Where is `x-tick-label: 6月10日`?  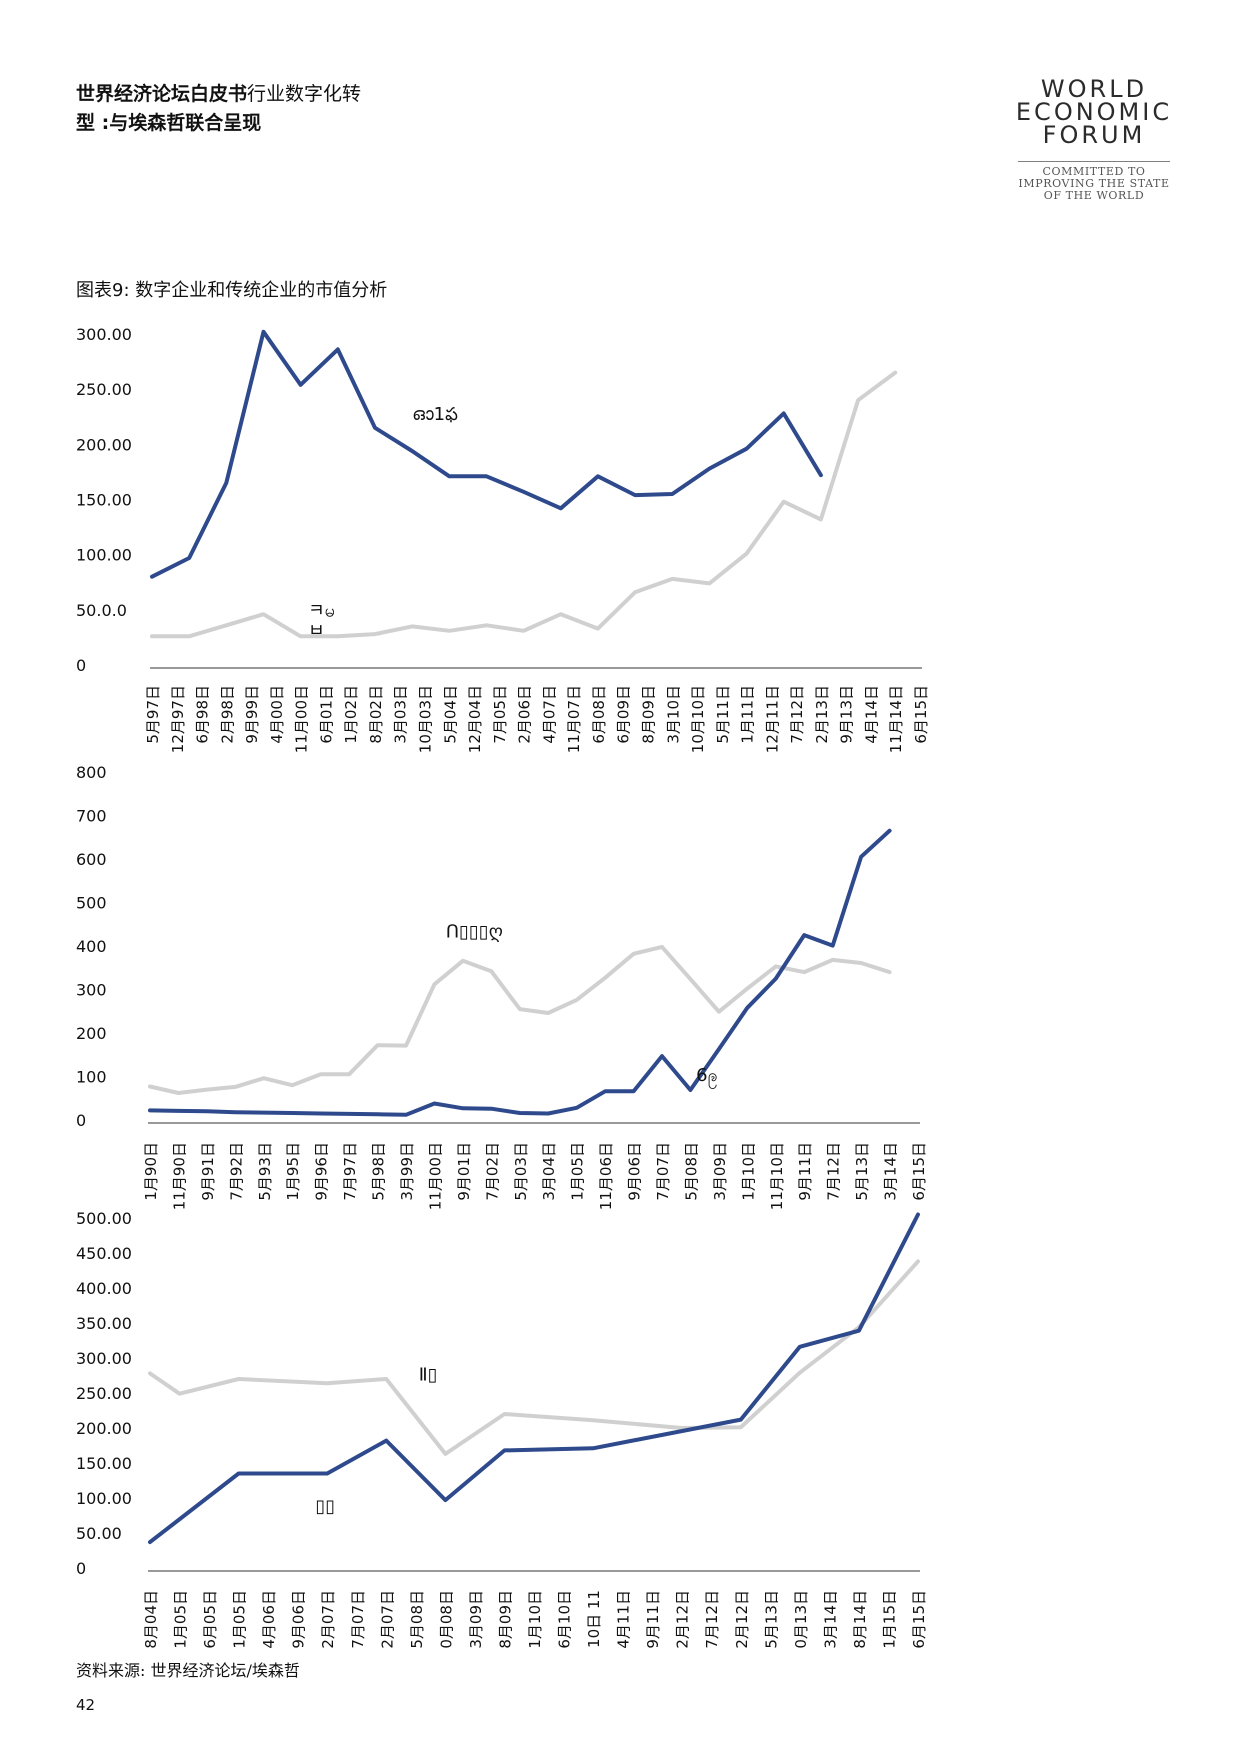 x-tick-label: 6月10日 is located at coordinates (565, 1619).